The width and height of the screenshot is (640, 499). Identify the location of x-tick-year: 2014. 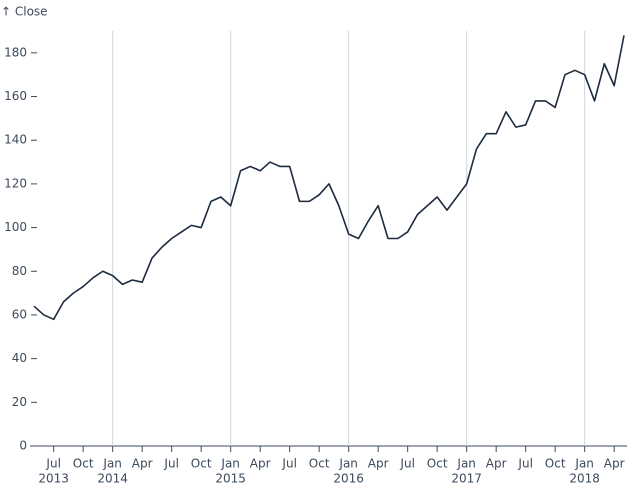
(112, 479).